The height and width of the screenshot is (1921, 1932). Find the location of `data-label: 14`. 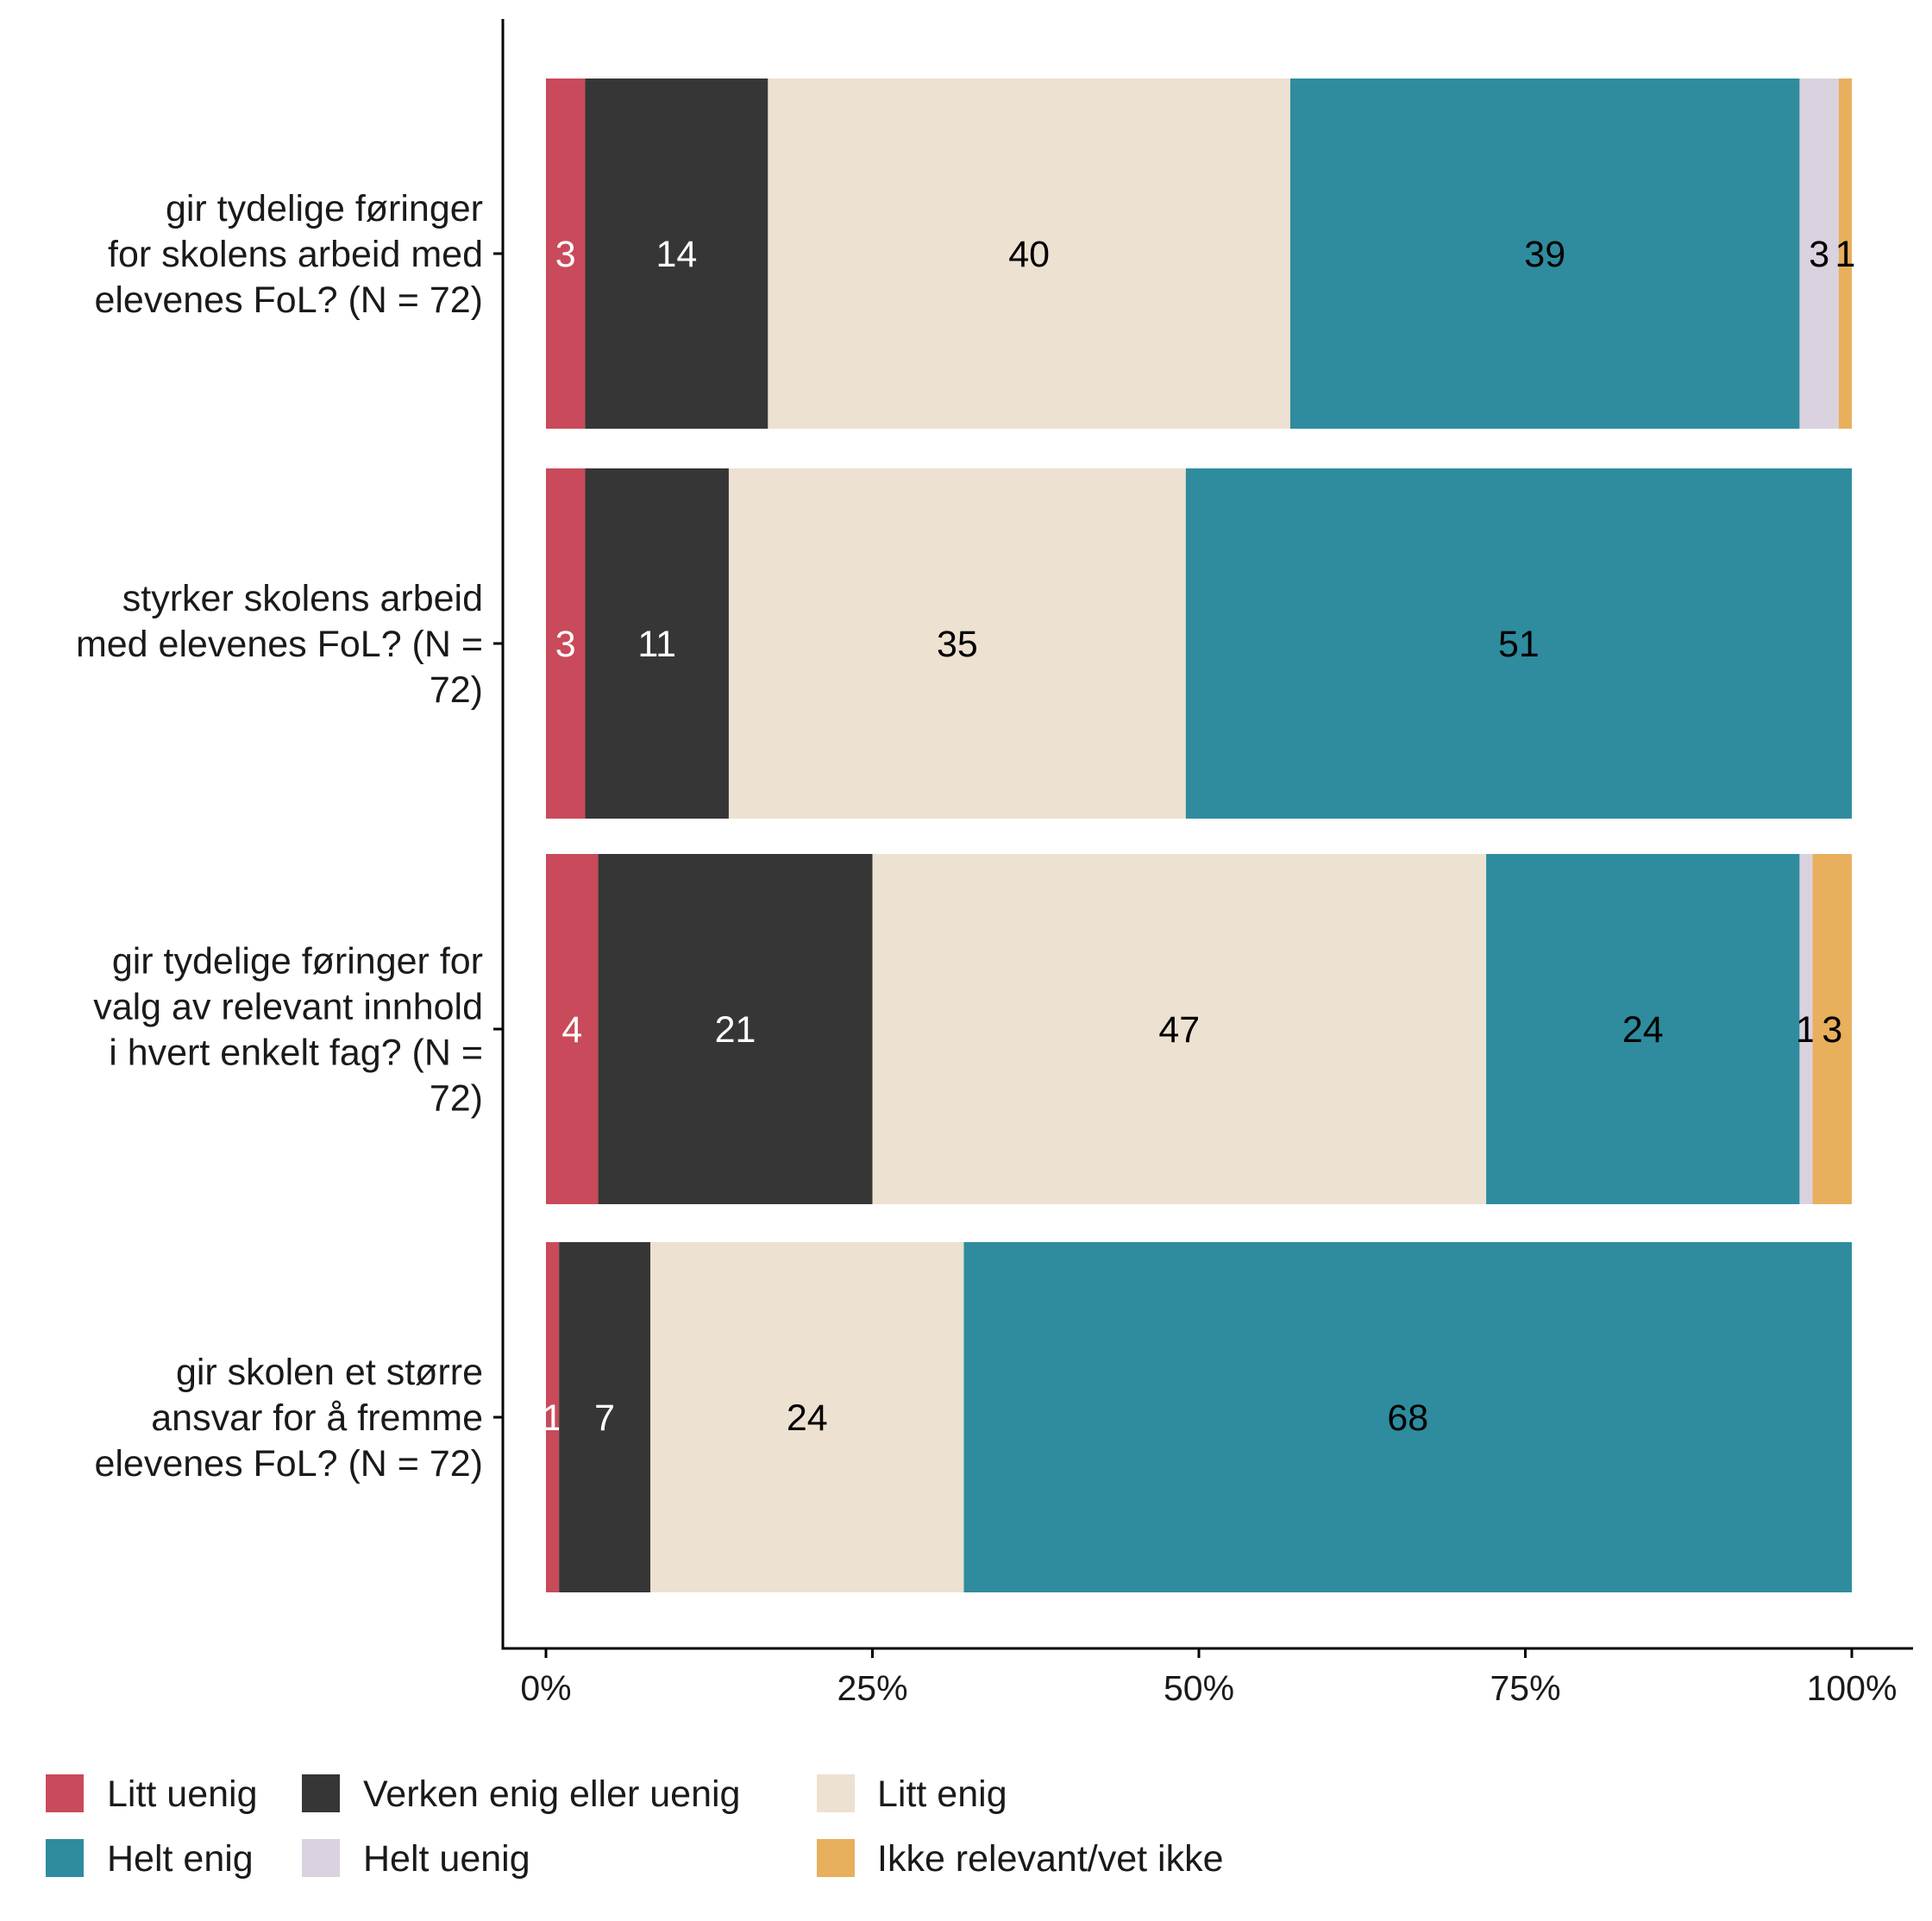

data-label: 14 is located at coordinates (676, 254).